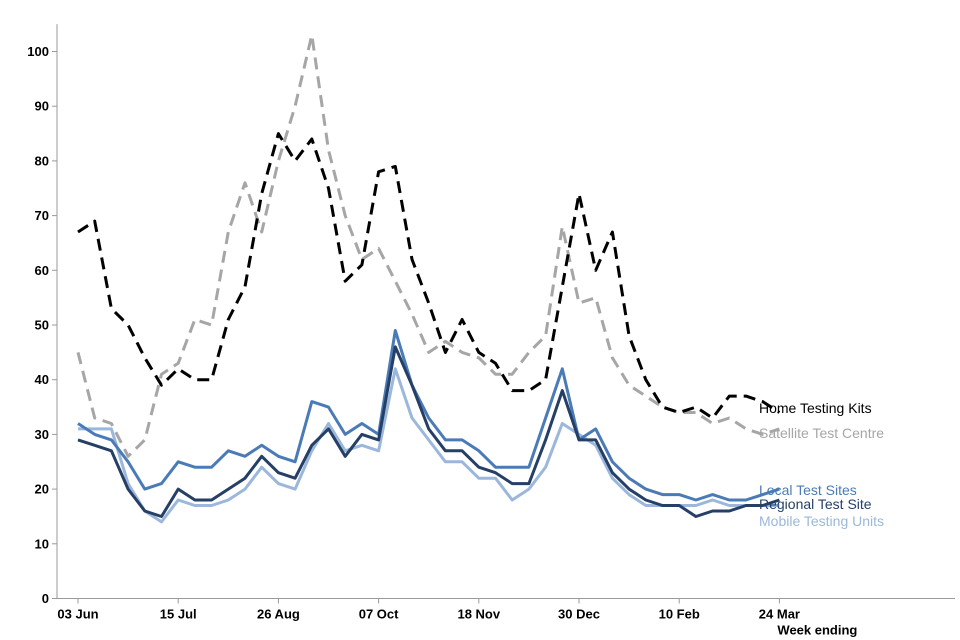  I want to click on y-tick-label: 10, so click(42, 543).